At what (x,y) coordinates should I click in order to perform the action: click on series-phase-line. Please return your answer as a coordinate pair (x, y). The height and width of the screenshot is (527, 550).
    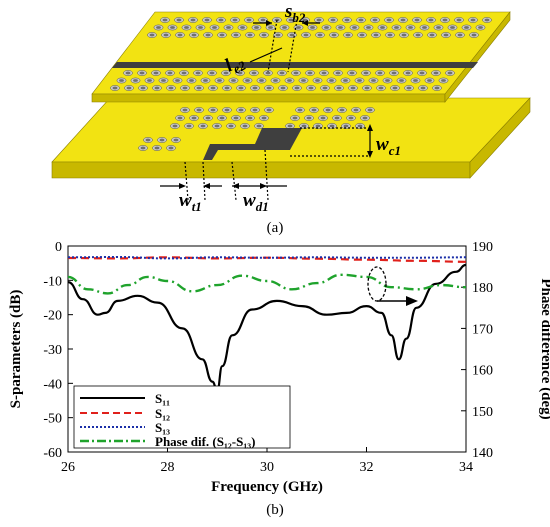
    Looking at the image, I should click on (267, 284).